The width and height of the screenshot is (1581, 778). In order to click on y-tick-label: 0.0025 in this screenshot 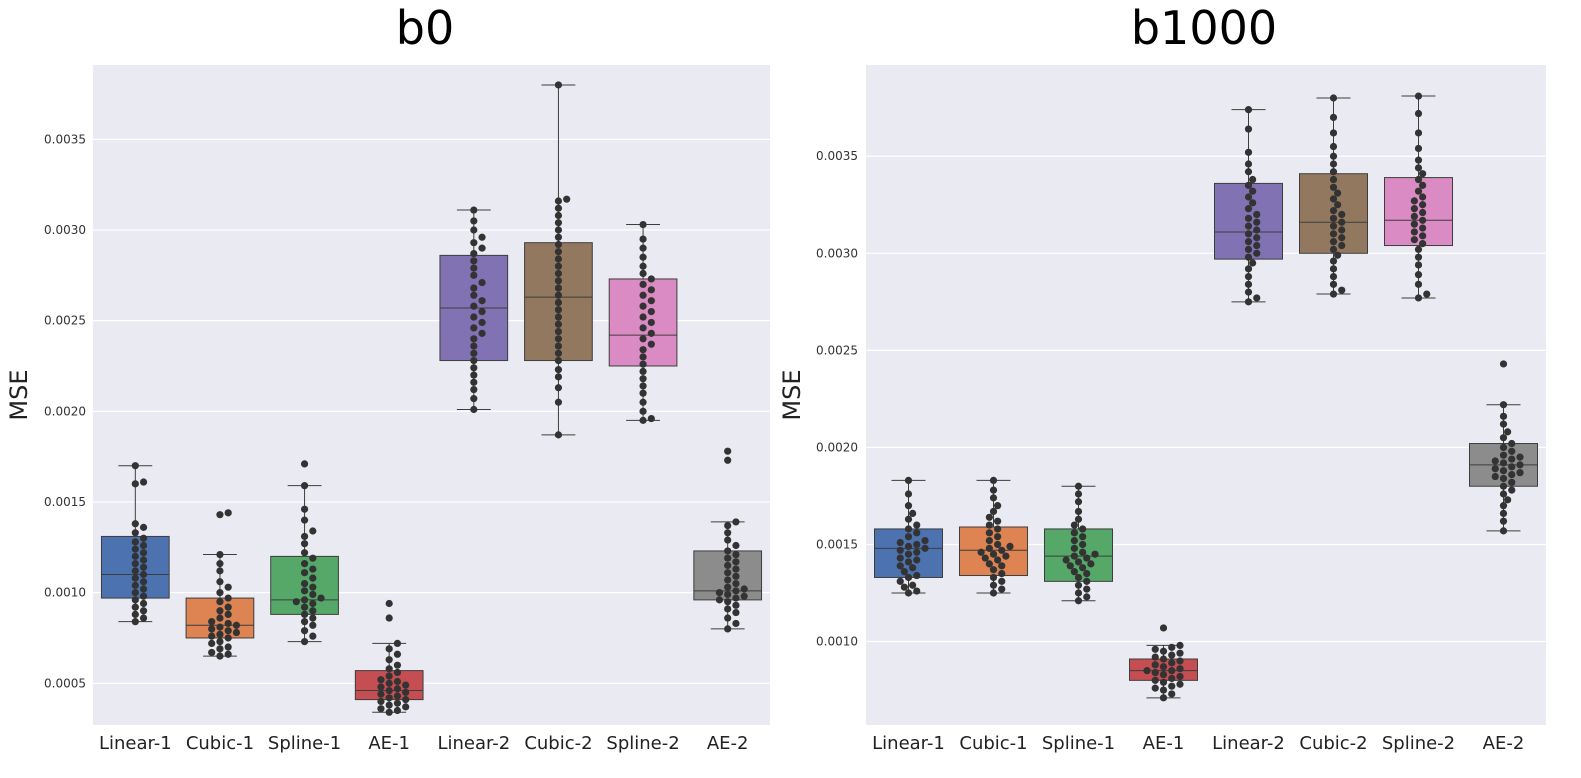, I will do `click(837, 350)`.